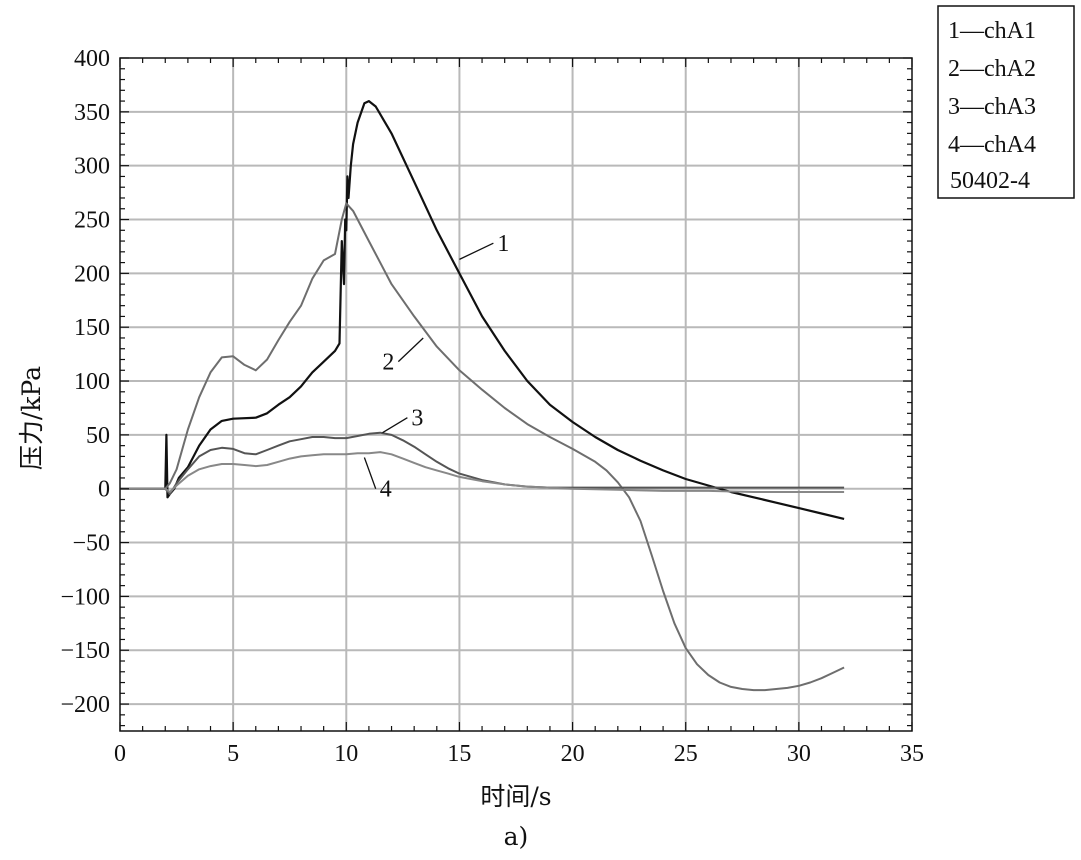 This screenshot has height=860, width=1081. What do you see at coordinates (92, 382) in the screenshot?
I see `y-tick-label: 100` at bounding box center [92, 382].